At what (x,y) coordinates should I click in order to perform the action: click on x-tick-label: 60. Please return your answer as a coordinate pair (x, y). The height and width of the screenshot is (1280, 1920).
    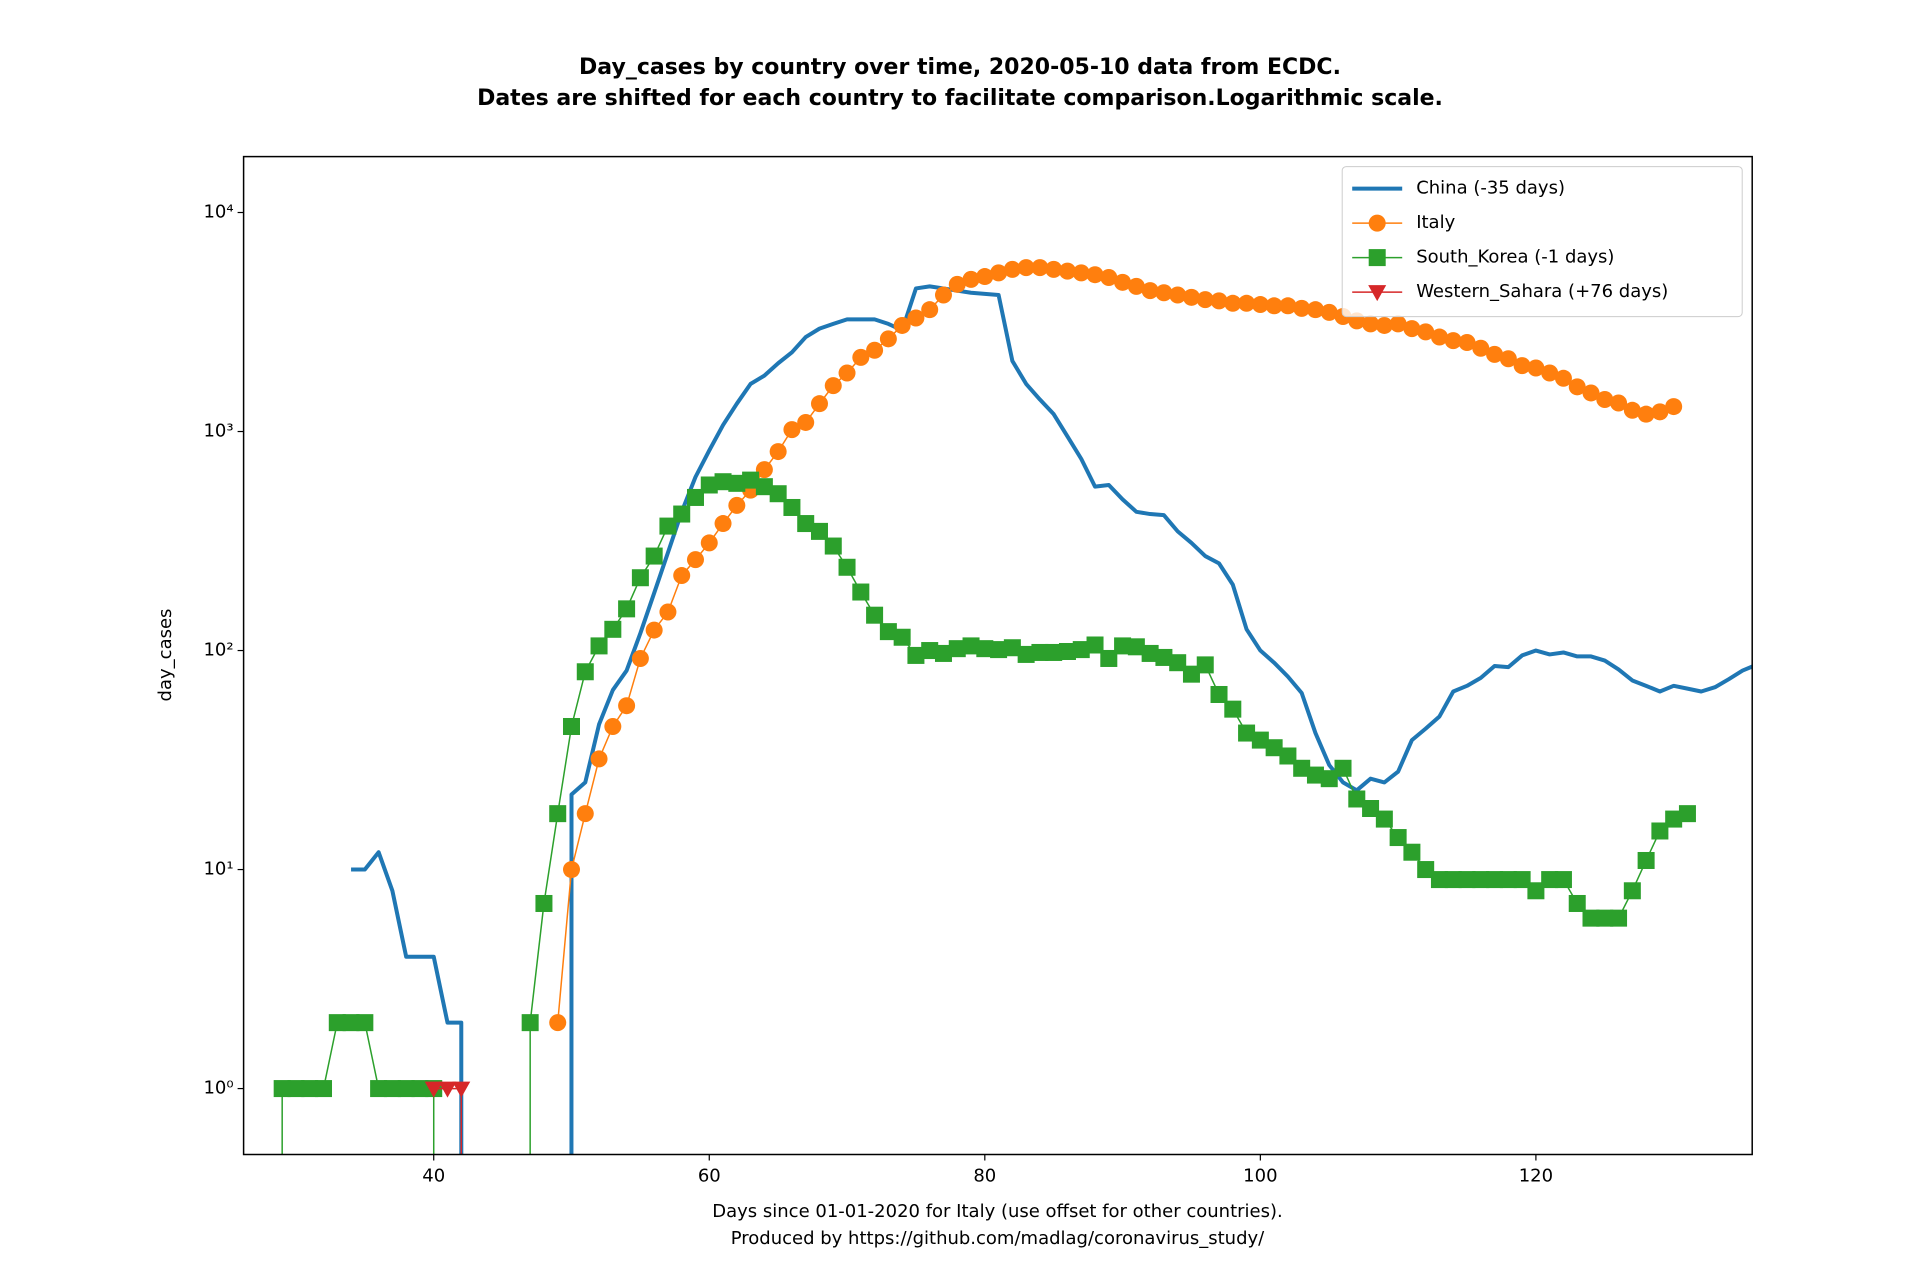
    Looking at the image, I should click on (709, 1176).